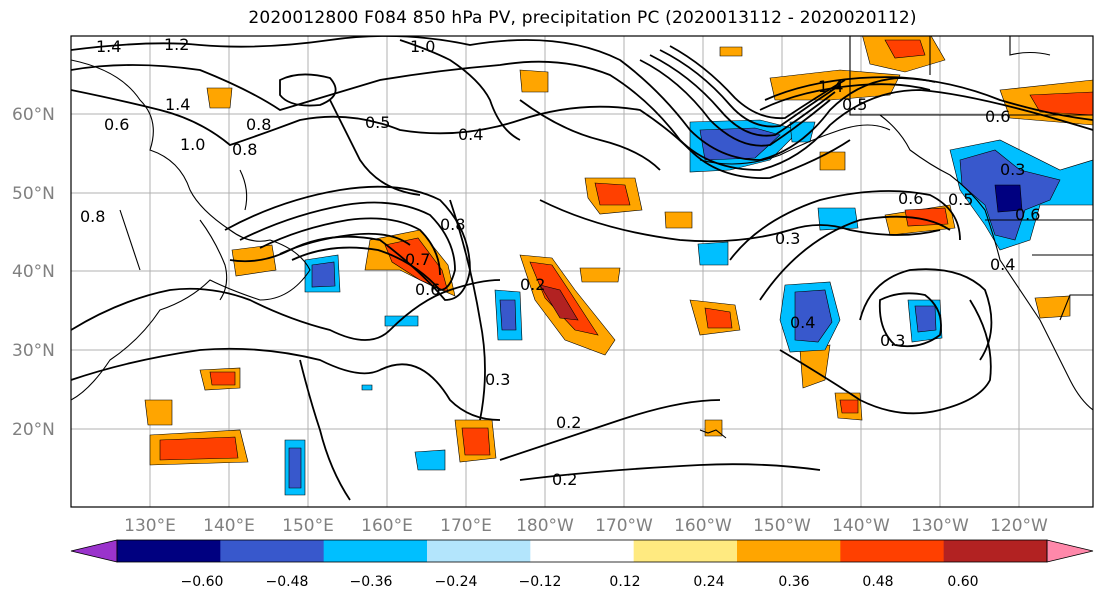 The image size is (1105, 601). I want to click on colorbar-frame, so click(582, 551).